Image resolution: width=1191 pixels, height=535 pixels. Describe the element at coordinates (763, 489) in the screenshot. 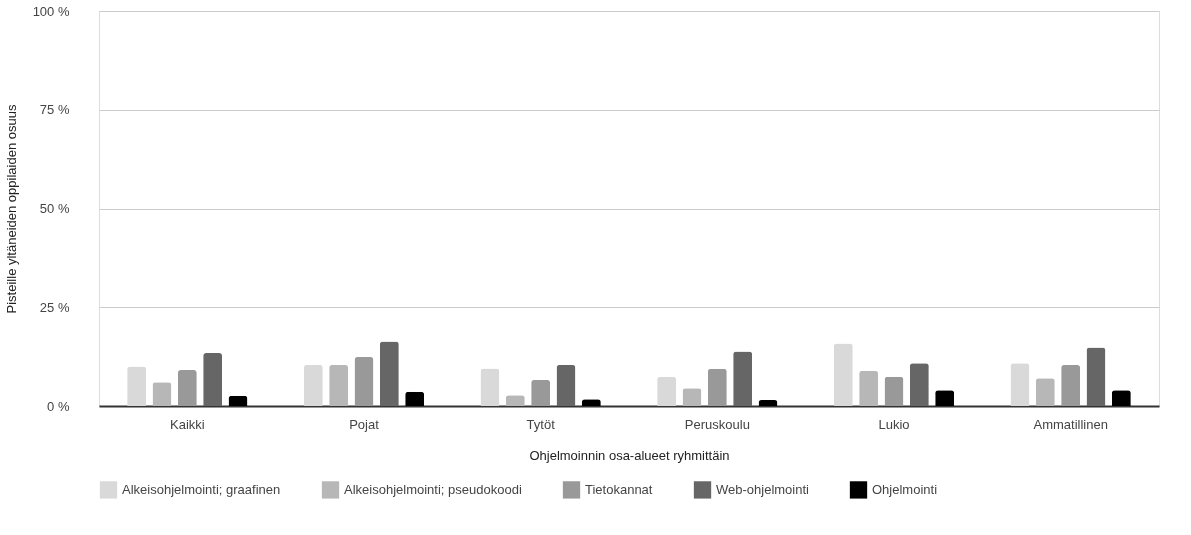

I see `legend-label: Web-ohjelmointi` at that location.